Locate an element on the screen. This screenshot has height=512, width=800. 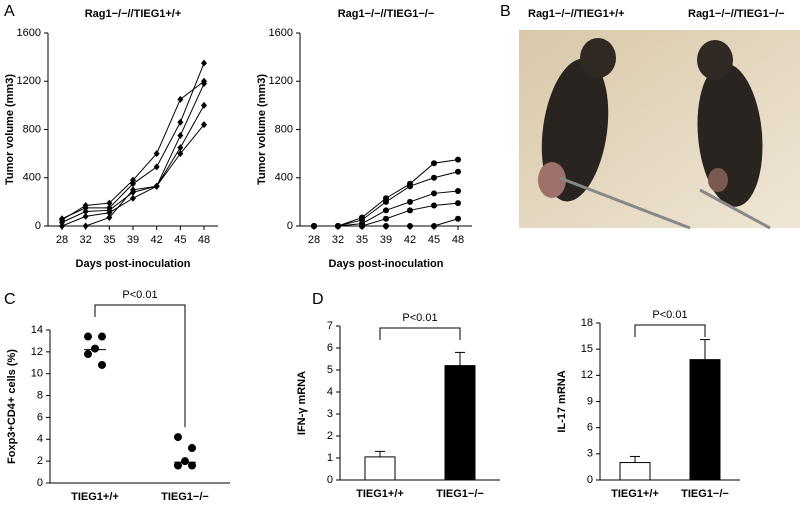
y-tick-label: 800 is located at coordinates (284, 129).